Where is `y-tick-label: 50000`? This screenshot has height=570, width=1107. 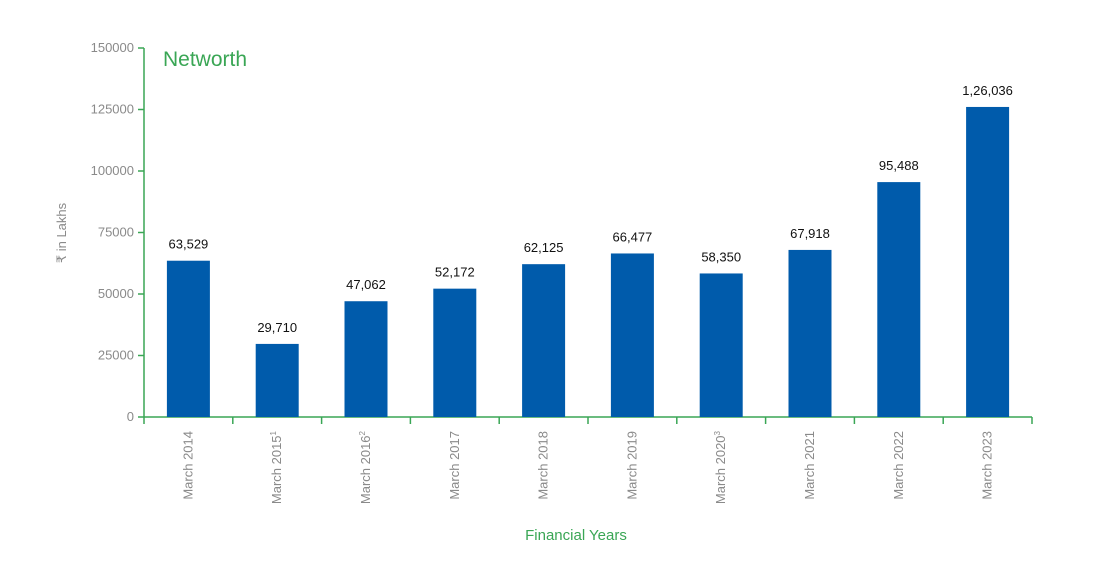
y-tick-label: 50000 is located at coordinates (116, 293).